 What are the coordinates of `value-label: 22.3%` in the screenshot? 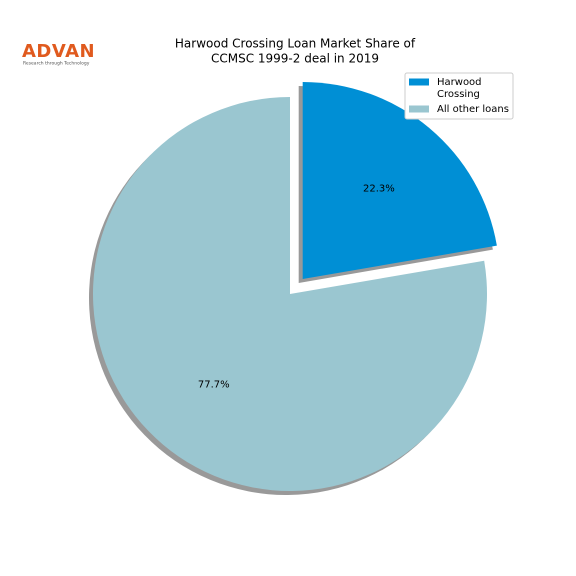 It's located at (379, 189).